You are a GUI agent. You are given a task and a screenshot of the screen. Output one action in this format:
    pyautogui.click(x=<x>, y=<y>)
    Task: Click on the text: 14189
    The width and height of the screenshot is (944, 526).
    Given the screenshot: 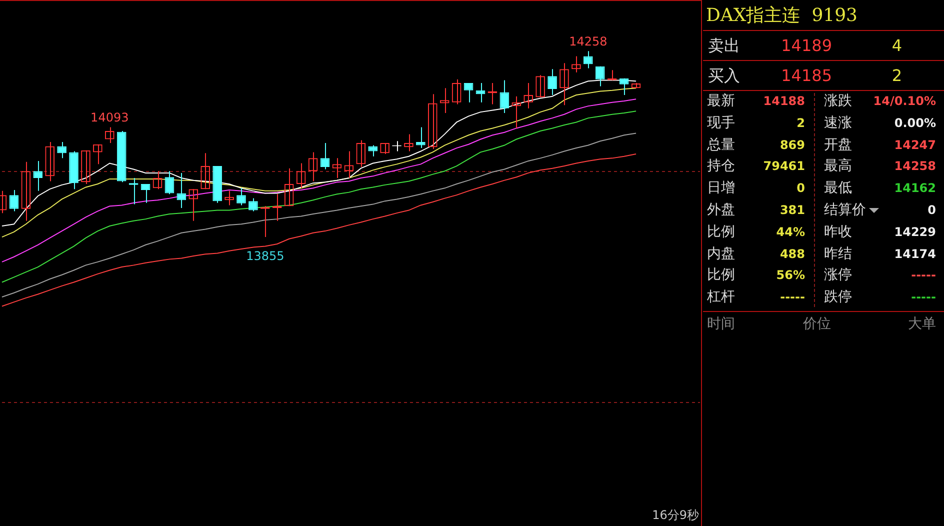 What is the action you would take?
    pyautogui.click(x=806, y=45)
    